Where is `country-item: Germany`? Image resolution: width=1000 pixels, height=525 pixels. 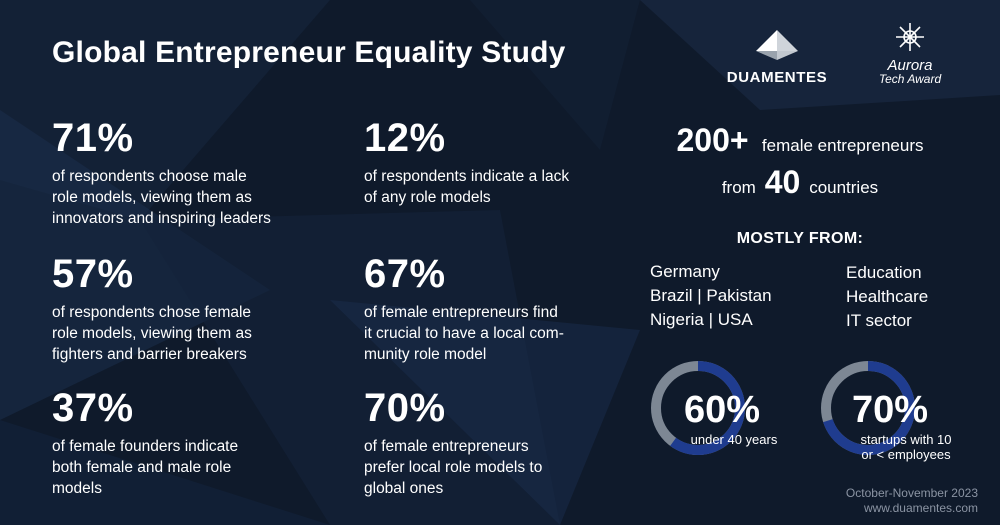
country-item: Germany is located at coordinates (685, 271).